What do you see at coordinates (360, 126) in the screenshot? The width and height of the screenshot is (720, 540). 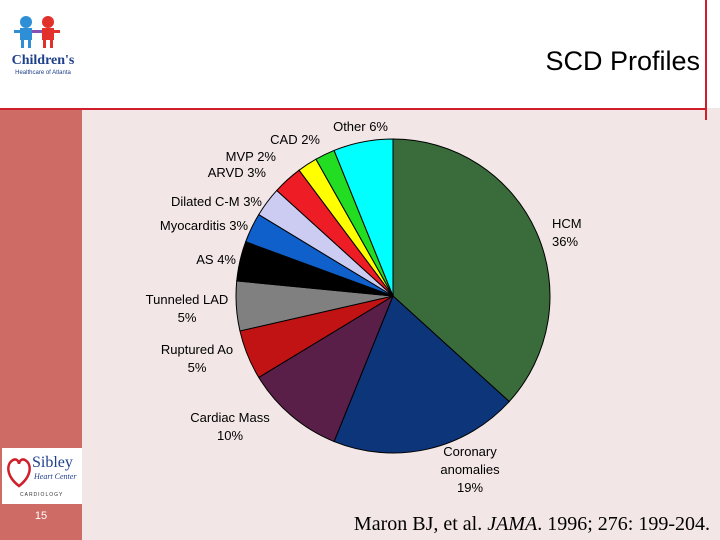 I see `slice-label-other: Other 6%` at bounding box center [360, 126].